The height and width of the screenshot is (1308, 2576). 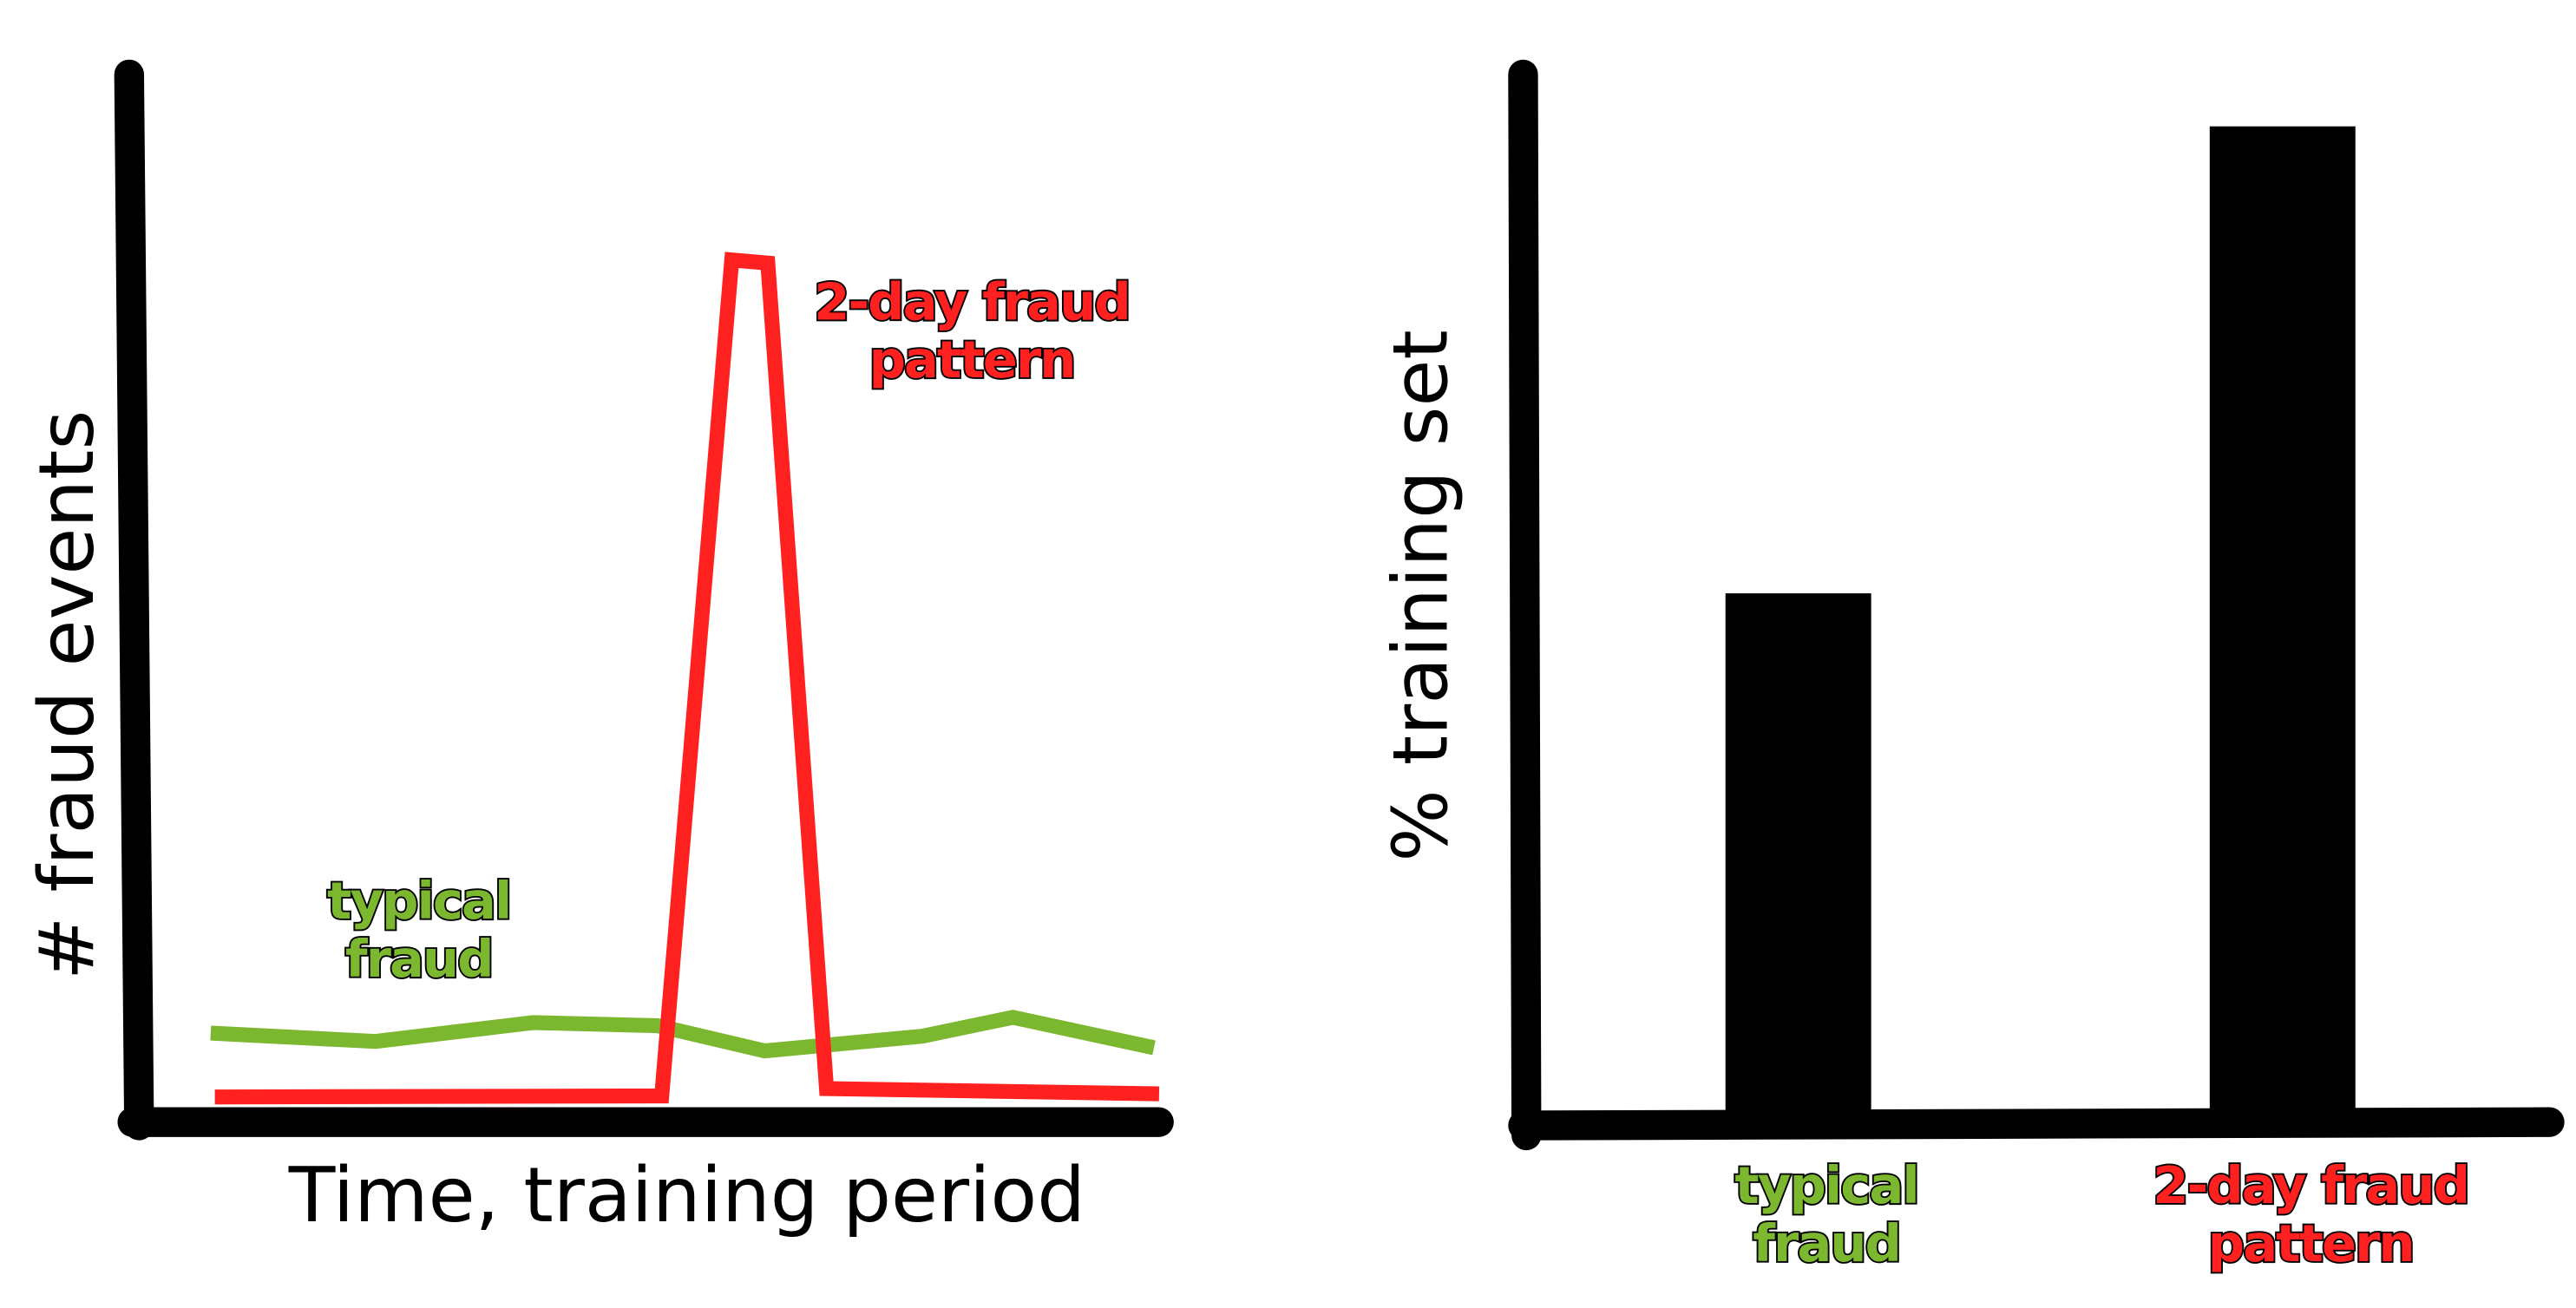 What do you see at coordinates (1828, 1215) in the screenshot?
I see `category-label: typical fraud` at bounding box center [1828, 1215].